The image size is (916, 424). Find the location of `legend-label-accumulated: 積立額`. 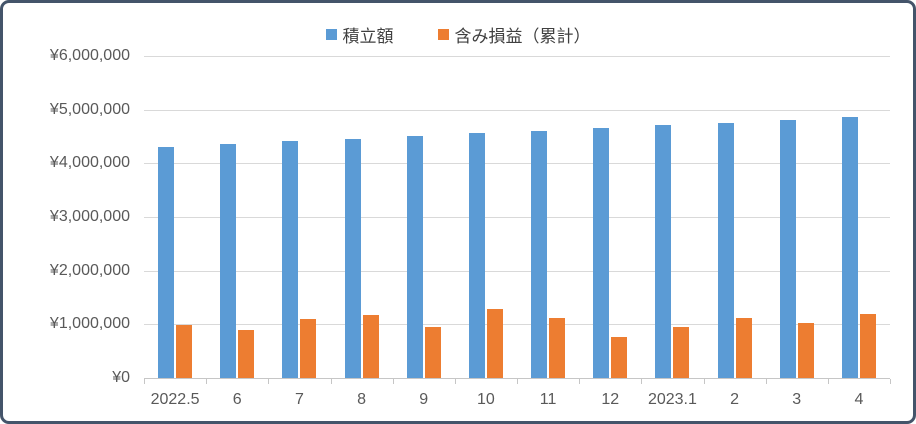

legend-label-accumulated: 積立額 is located at coordinates (368, 36).